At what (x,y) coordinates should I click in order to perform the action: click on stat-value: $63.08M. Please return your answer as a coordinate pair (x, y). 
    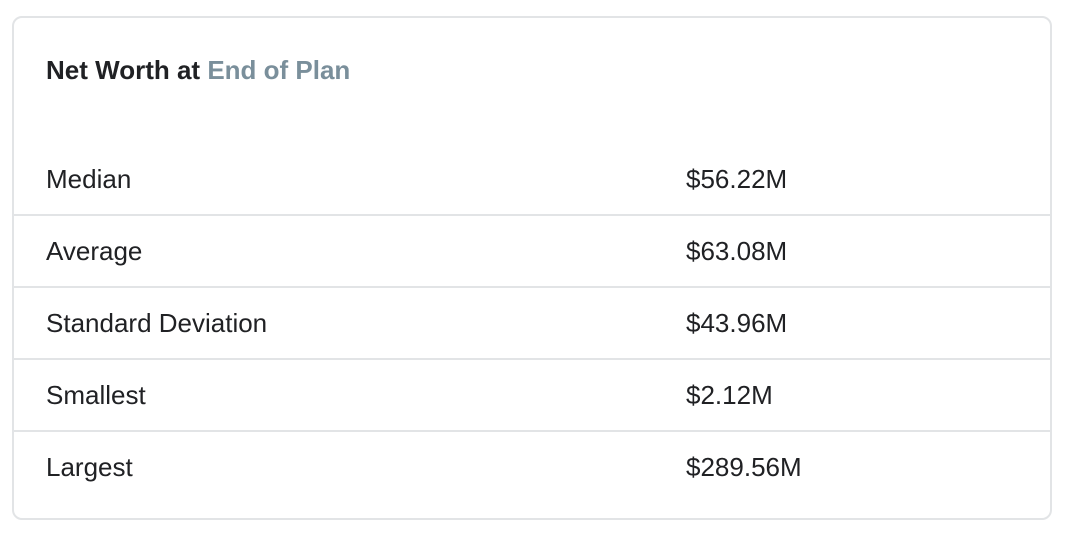
    Looking at the image, I should click on (737, 251).